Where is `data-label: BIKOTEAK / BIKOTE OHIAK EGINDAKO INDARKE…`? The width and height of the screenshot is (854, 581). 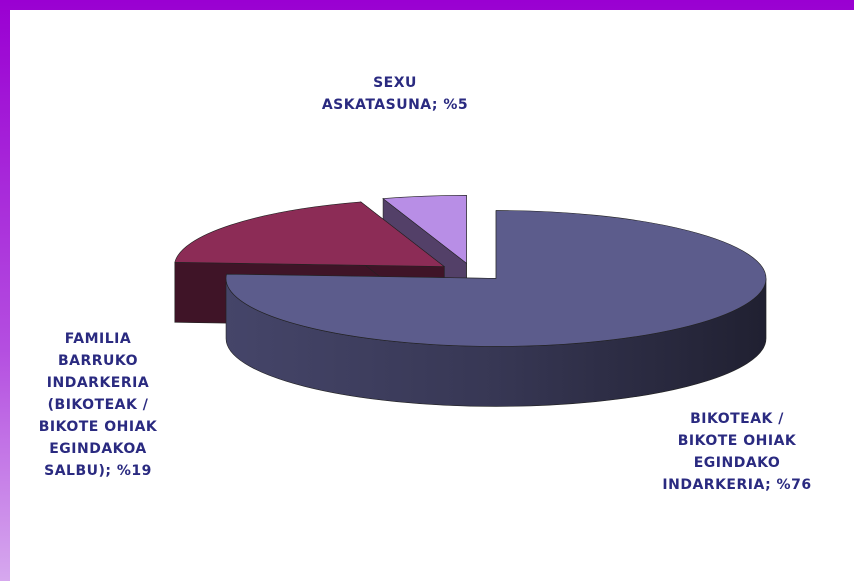
data-label: BIKOTEAK / BIKOTE OHIAK EGINDAKO INDARKE… is located at coordinates (737, 452).